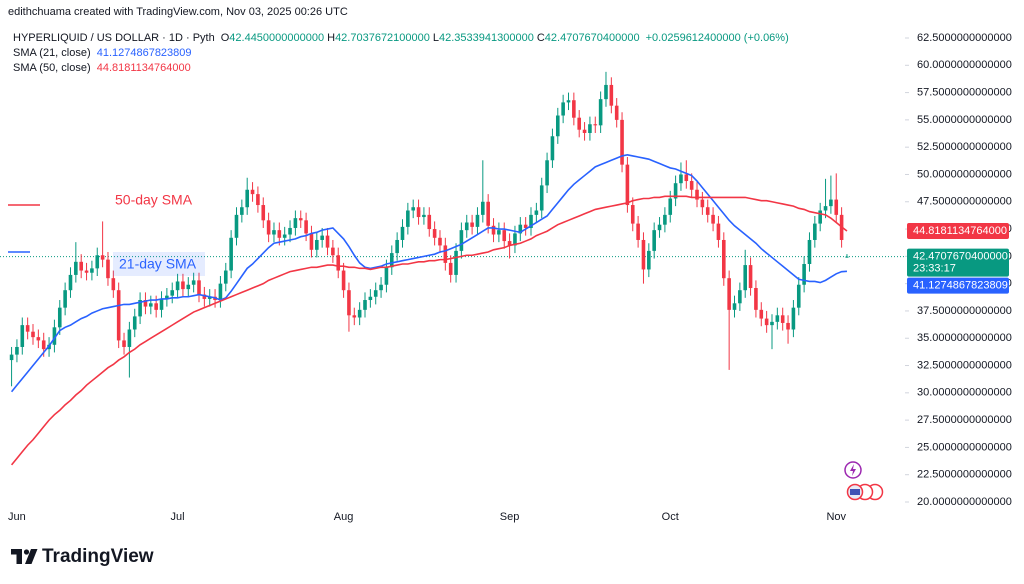 This screenshot has width=1024, height=584. I want to click on y-tick-label: 57.5000000000000, so click(964, 92).